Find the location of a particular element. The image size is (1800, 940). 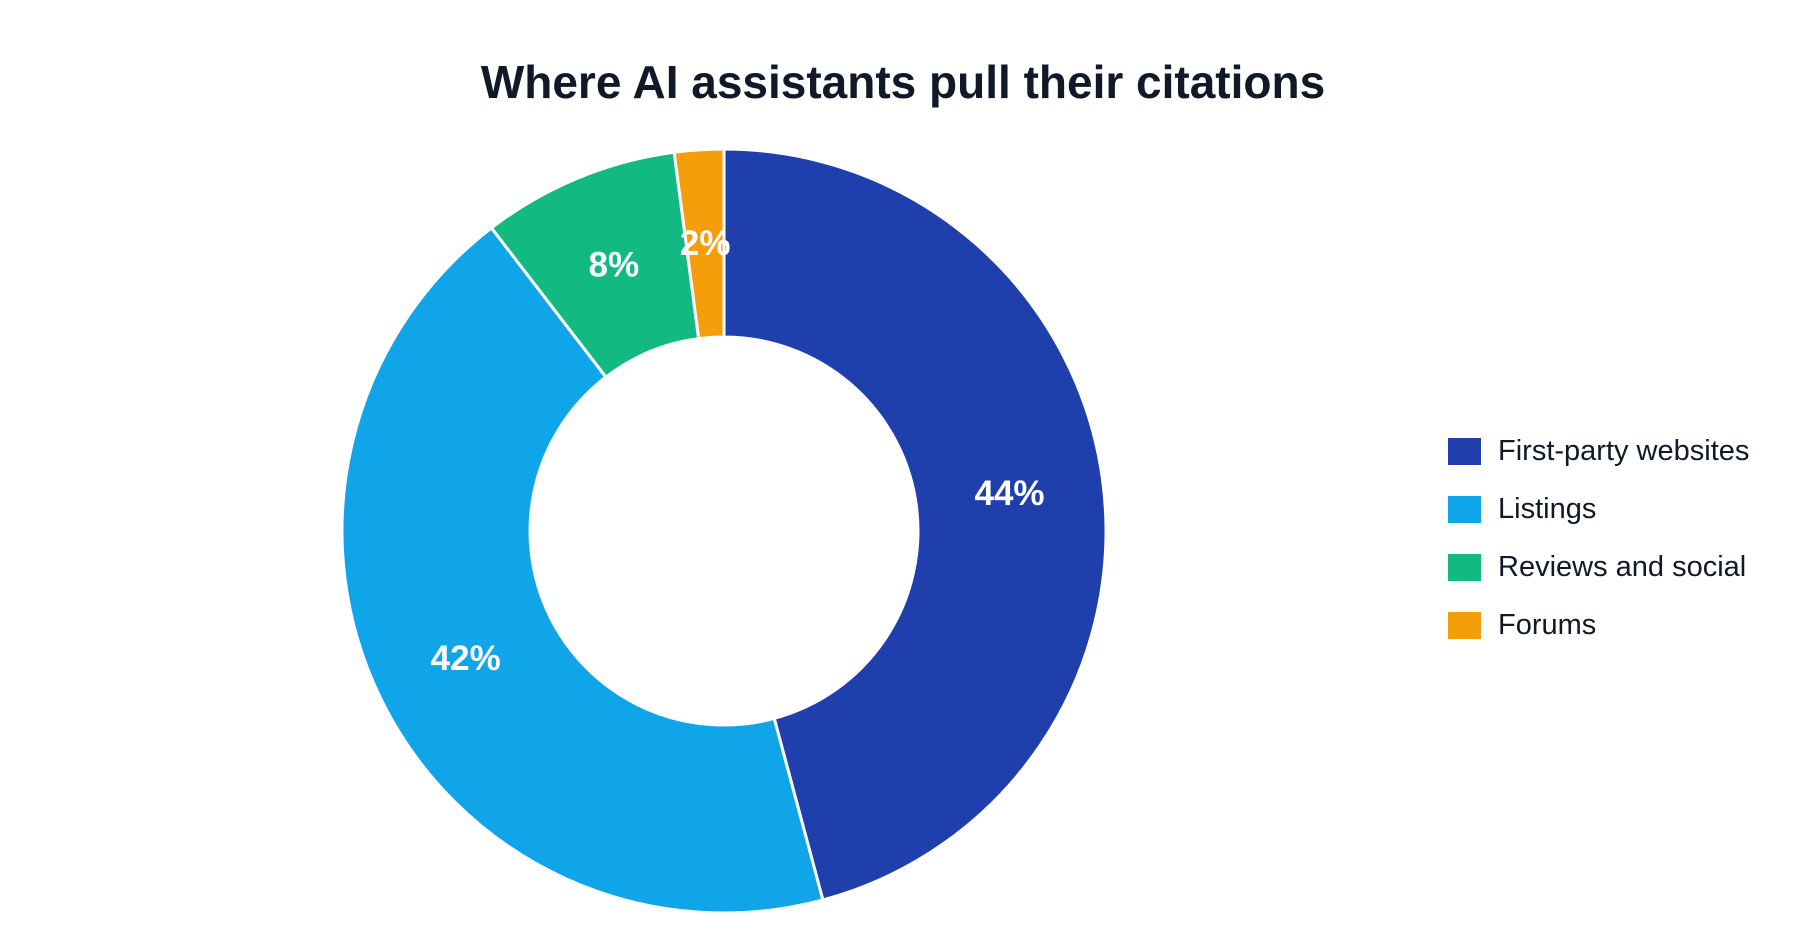

legend-item-listings: Listings is located at coordinates (1598, 509).